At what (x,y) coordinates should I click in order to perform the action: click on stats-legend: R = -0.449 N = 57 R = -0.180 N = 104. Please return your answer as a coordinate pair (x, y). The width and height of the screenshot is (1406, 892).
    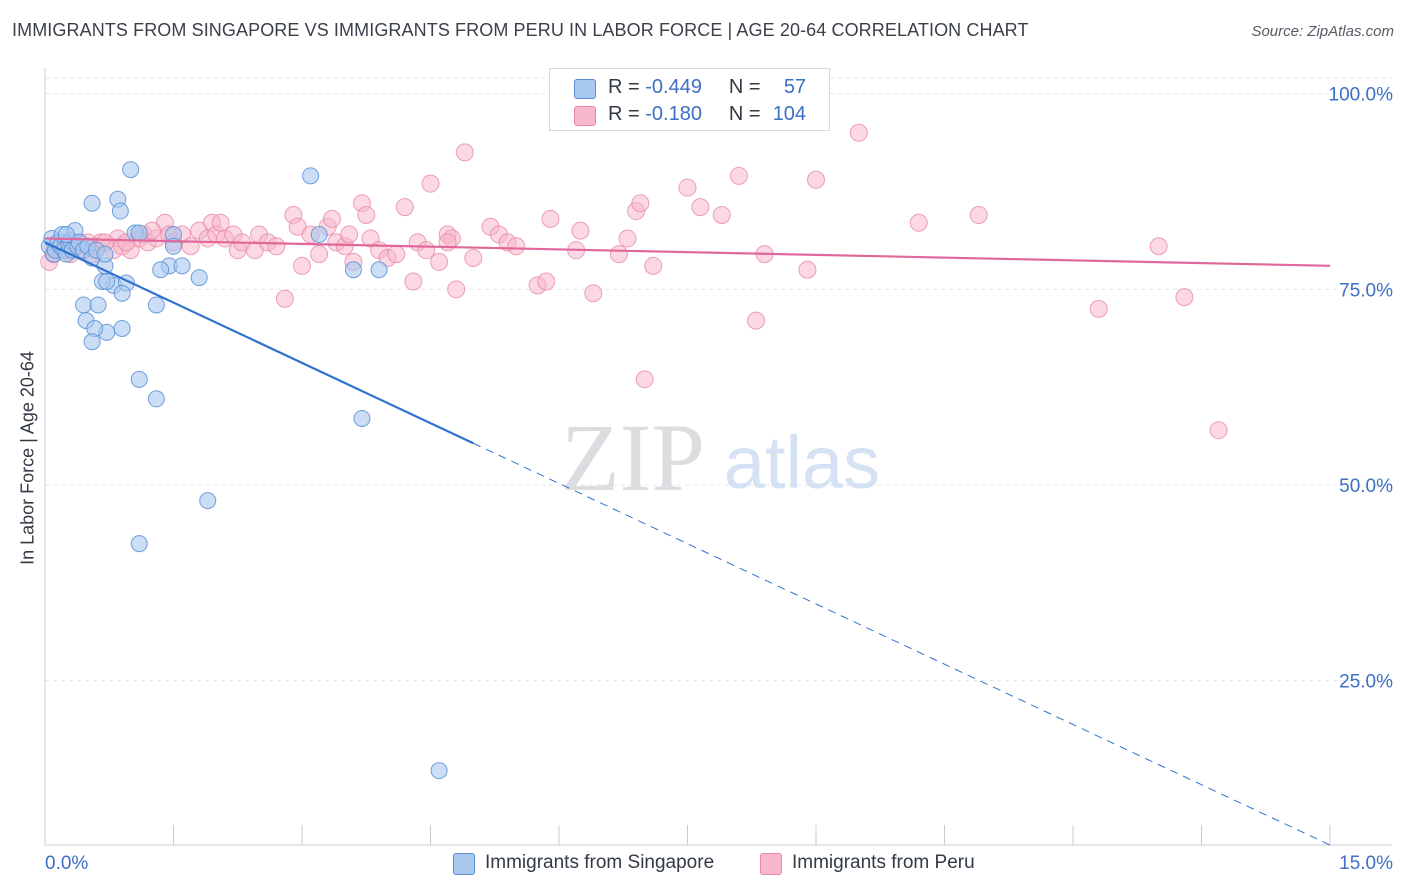
    Looking at the image, I should click on (689, 99).